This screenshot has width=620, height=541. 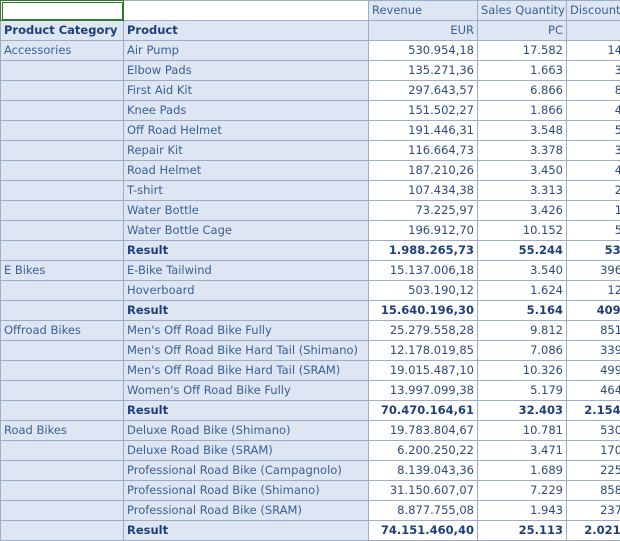 I want to click on revenue-cell: 12.178.019,85, so click(x=423, y=351).